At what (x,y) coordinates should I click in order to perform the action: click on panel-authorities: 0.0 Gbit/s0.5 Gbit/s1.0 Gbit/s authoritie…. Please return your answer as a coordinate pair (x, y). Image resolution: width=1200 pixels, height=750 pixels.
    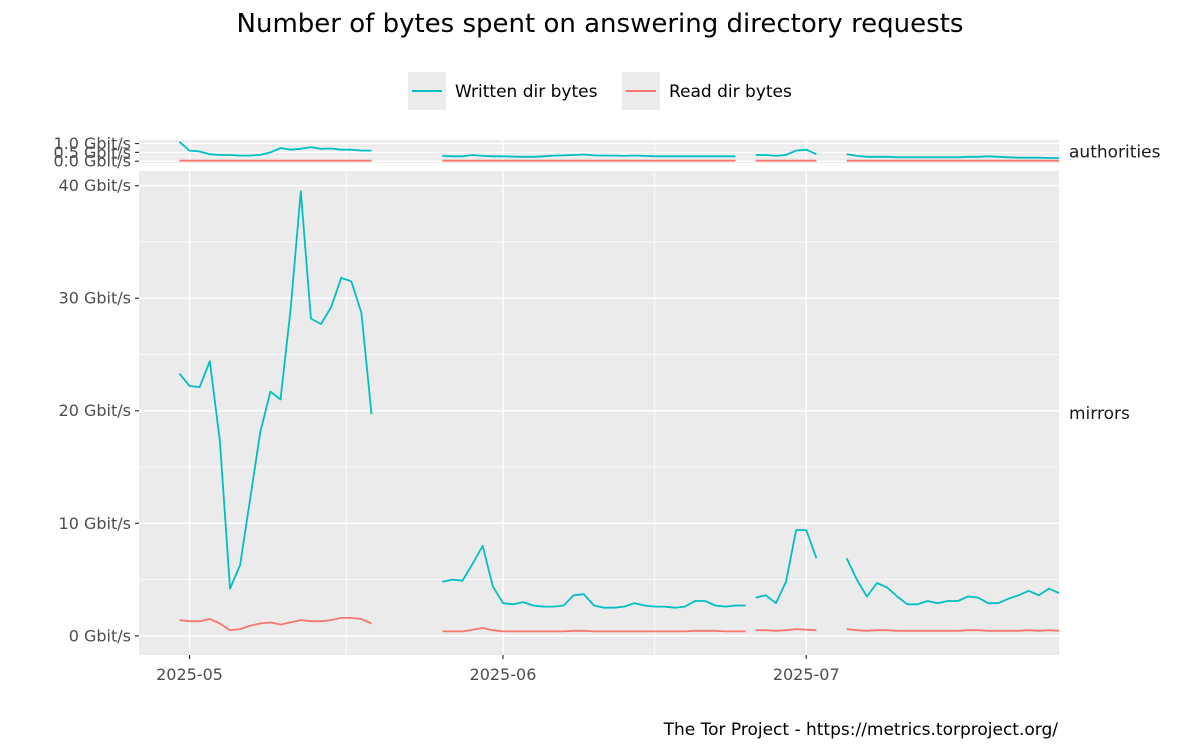
    Looking at the image, I should click on (606, 152).